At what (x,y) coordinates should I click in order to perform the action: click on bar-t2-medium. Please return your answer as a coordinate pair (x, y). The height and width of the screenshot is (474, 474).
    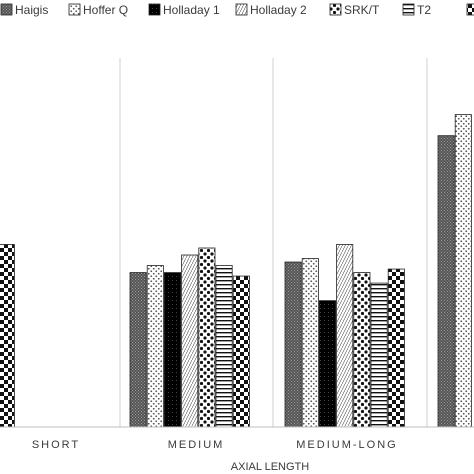
    Looking at the image, I should click on (224, 346).